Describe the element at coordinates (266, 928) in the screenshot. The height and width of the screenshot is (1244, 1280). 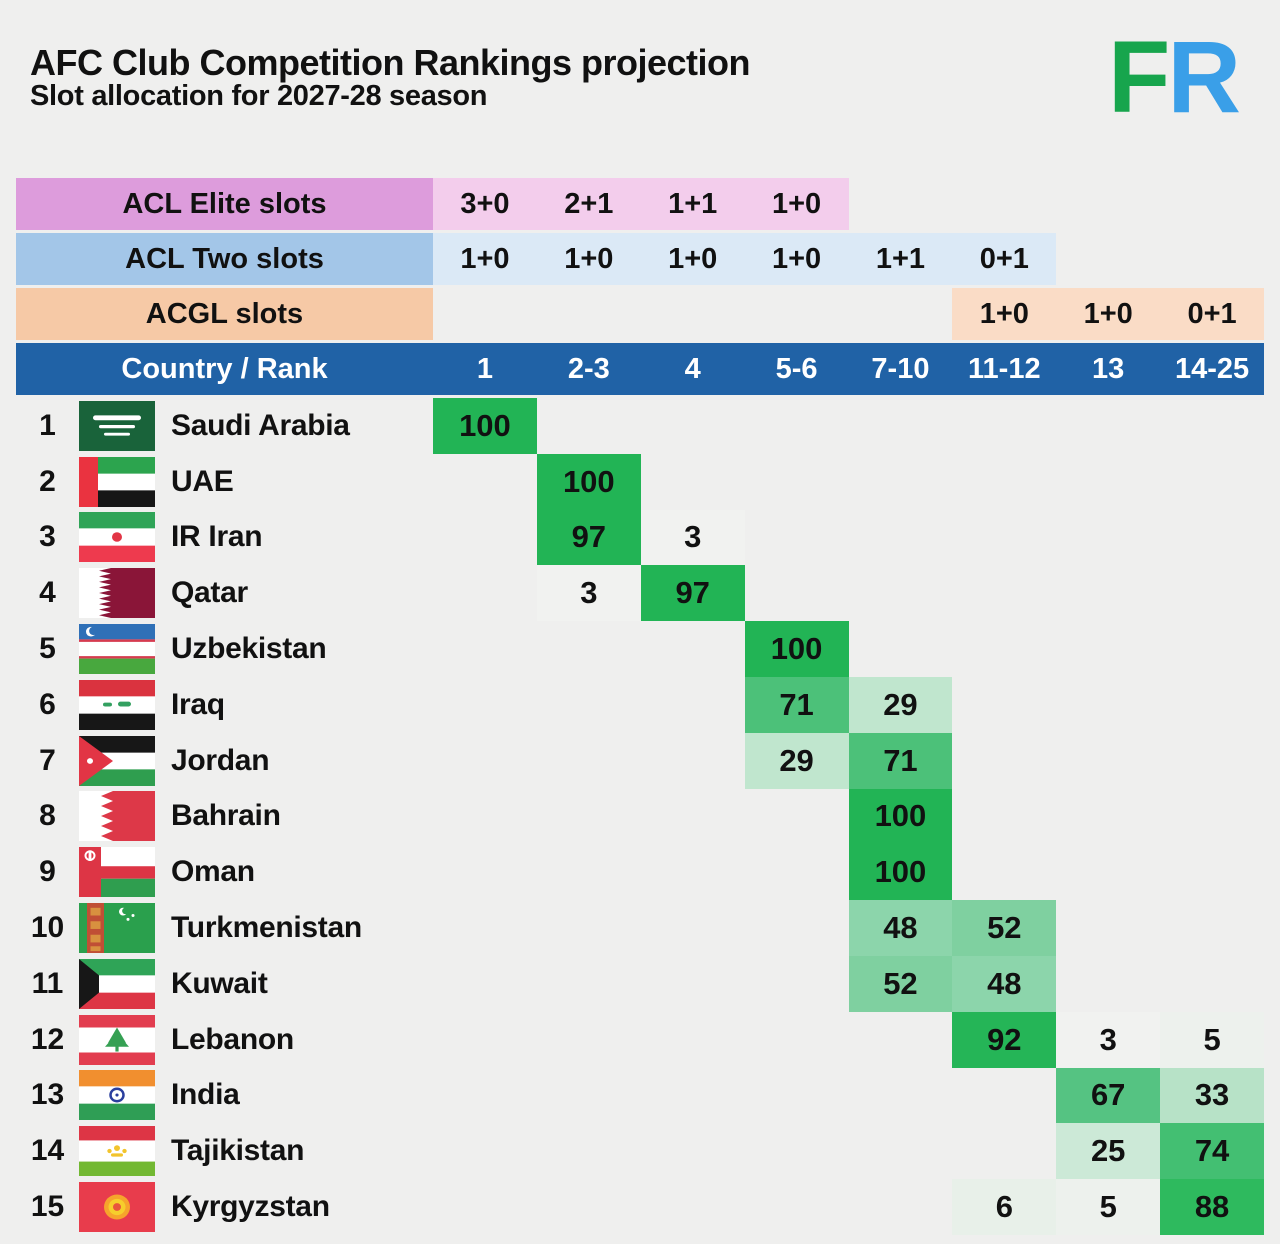
I see `country-name: Turkmenistan` at that location.